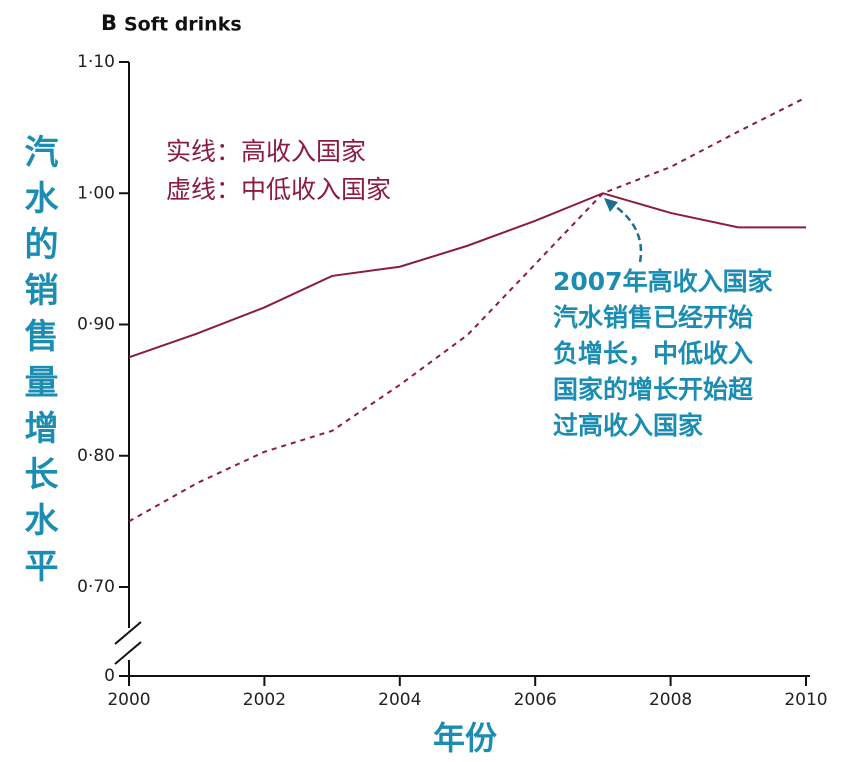 Image resolution: width=844 pixels, height=762 pixels. Describe the element at coordinates (278, 189) in the screenshot. I see `legend-label: 虚线：中低收入国家` at that location.